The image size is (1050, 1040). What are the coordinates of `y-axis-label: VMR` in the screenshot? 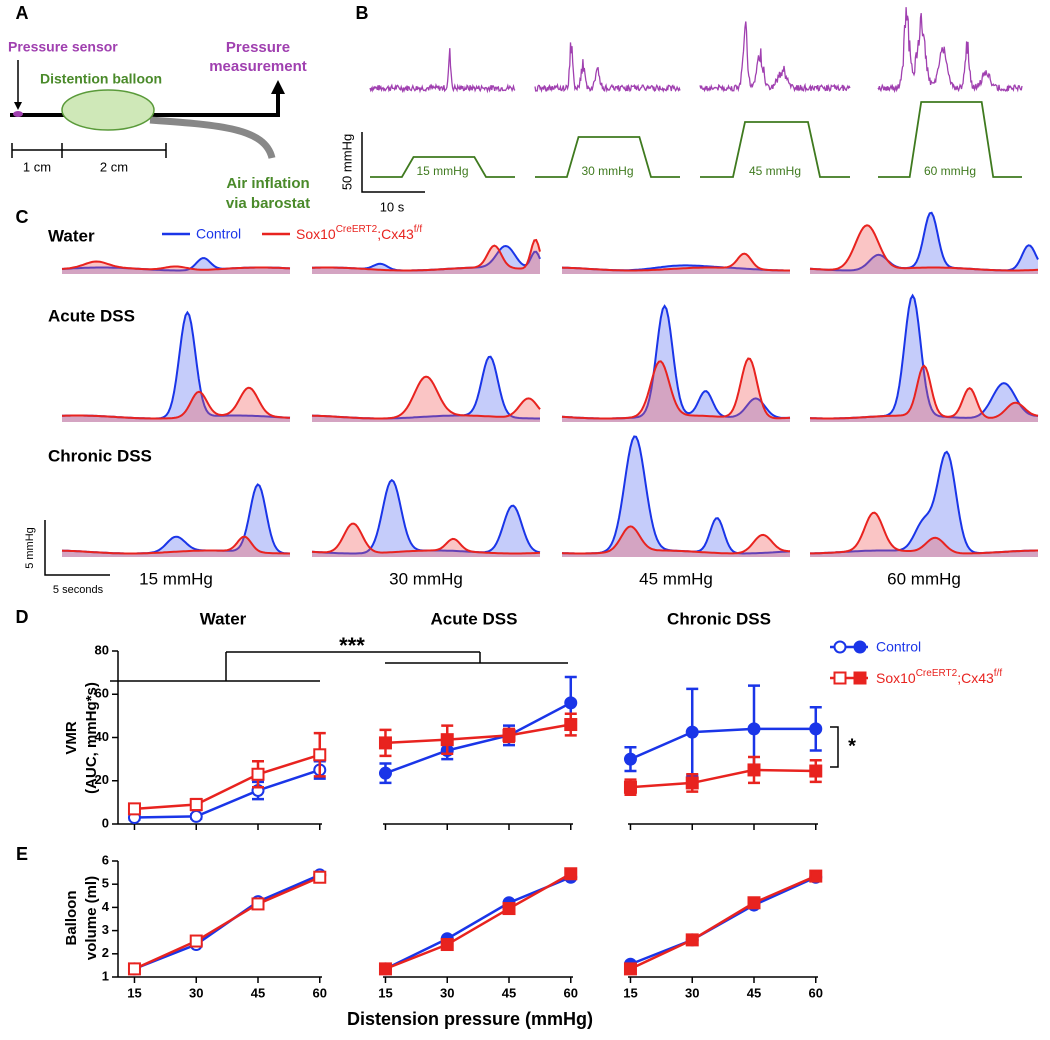 It's located at (71, 738).